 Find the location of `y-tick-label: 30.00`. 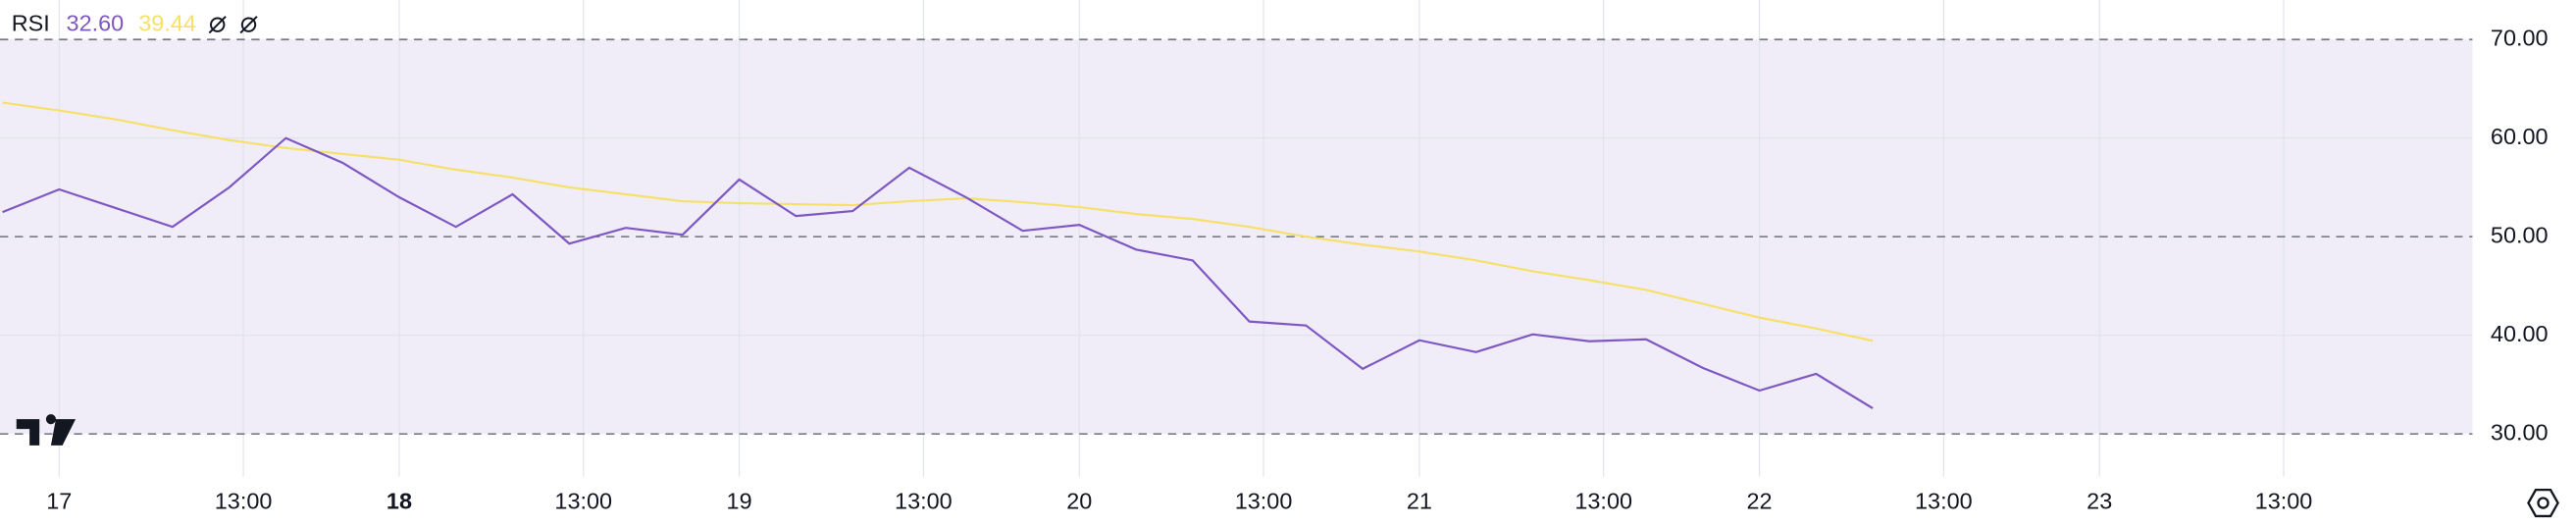

y-tick-label: 30.00 is located at coordinates (2520, 432).